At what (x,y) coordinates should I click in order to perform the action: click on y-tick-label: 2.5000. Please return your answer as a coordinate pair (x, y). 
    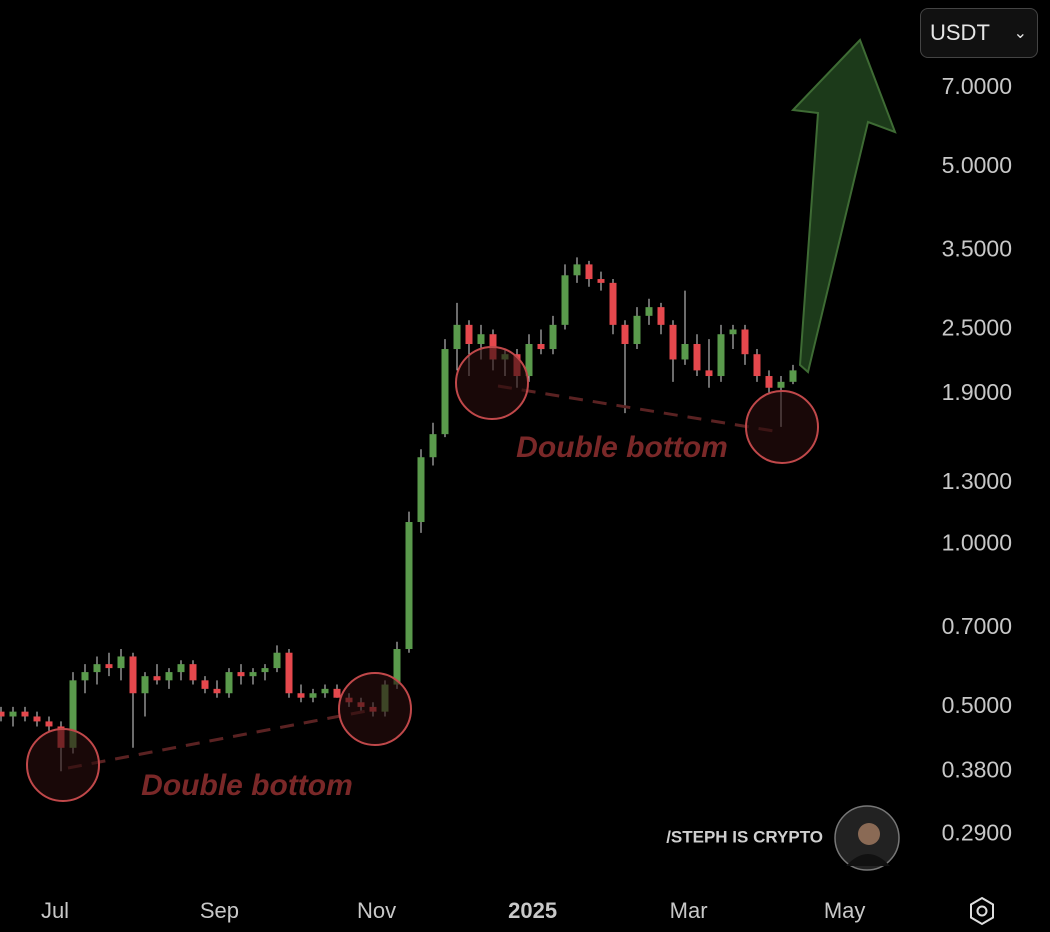
    Looking at the image, I should click on (977, 328).